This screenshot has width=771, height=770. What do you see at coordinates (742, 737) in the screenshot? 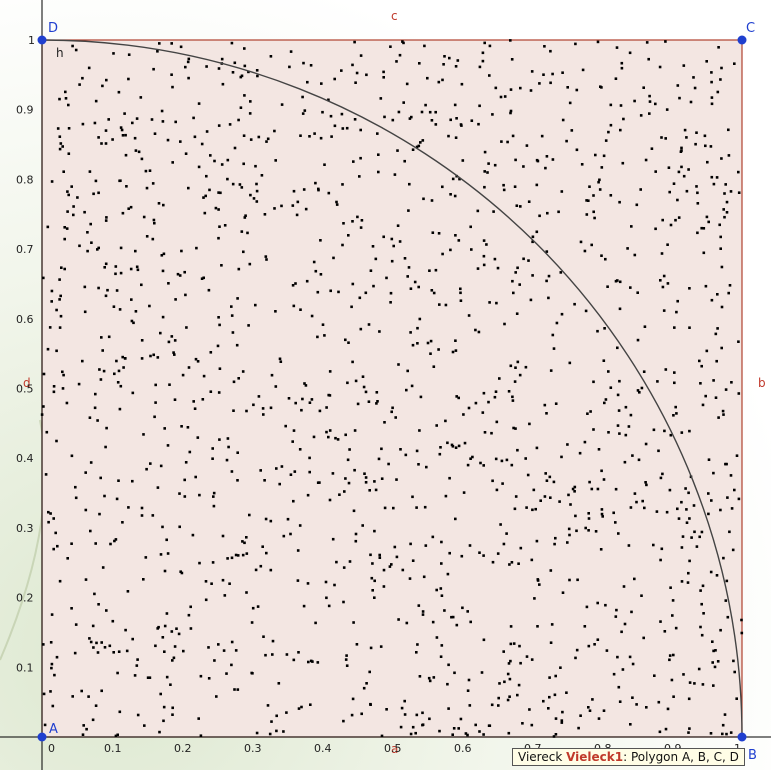
I see `point-b` at bounding box center [742, 737].